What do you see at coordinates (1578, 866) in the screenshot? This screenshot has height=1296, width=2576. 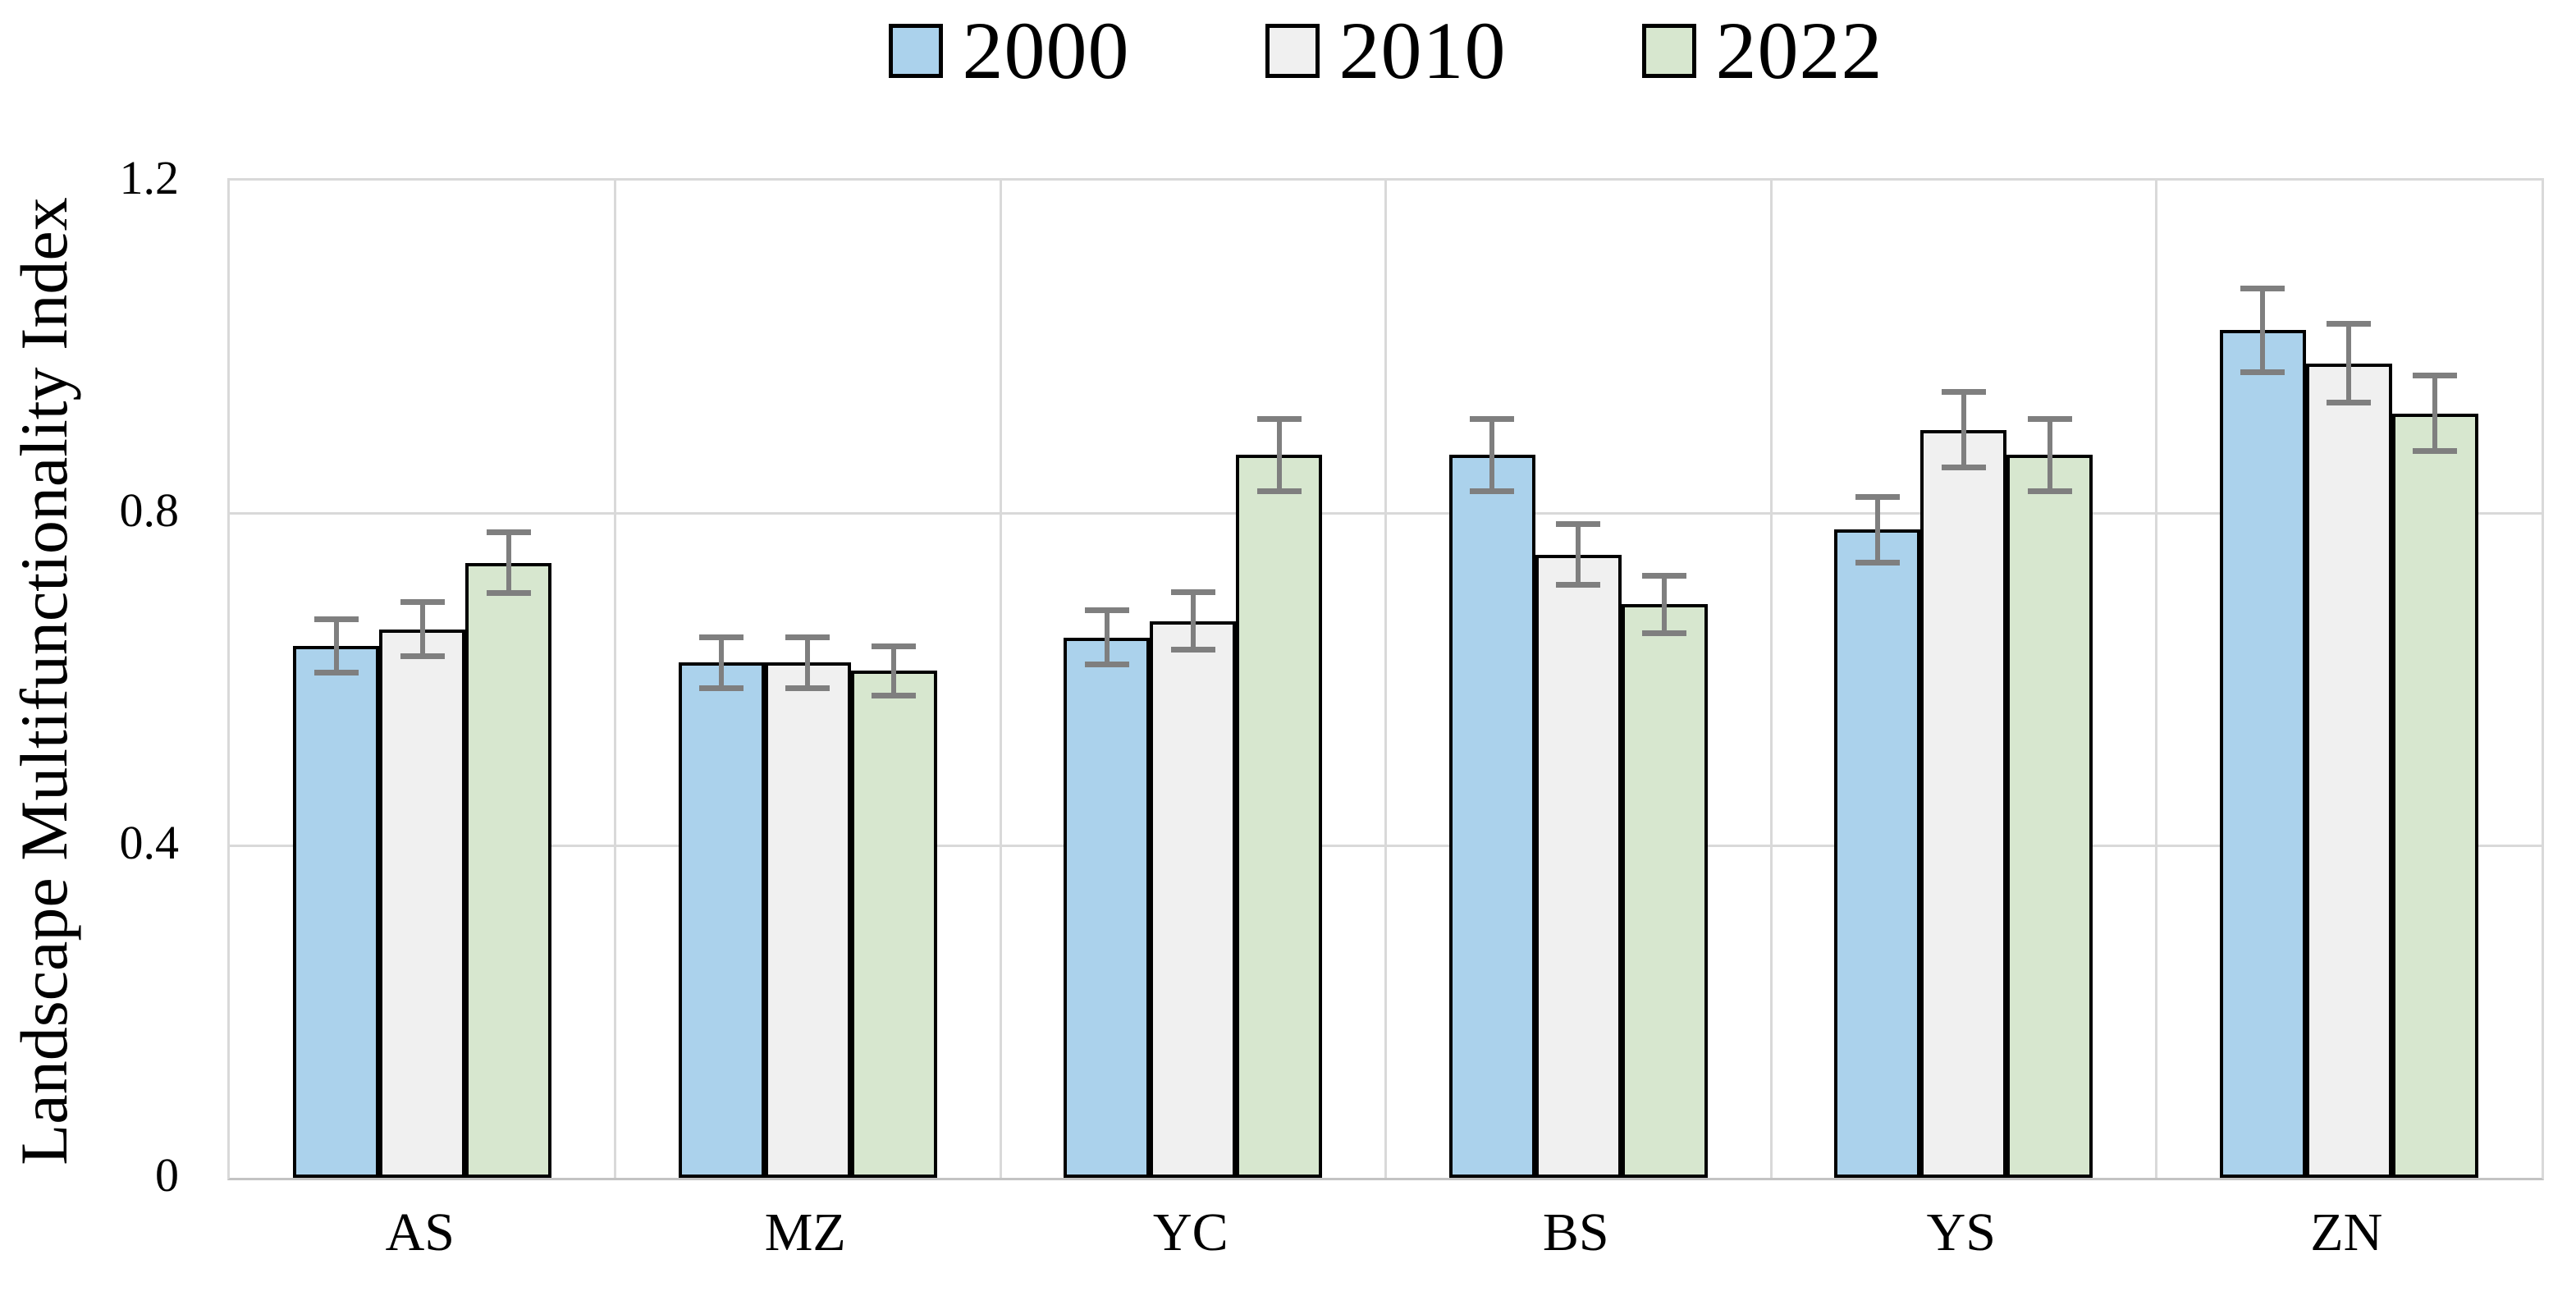 I see `bar-2010-BS` at bounding box center [1578, 866].